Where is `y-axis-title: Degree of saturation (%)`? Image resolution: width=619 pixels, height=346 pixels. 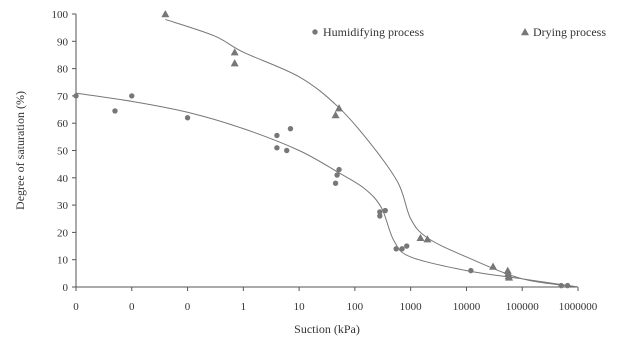
y-axis-title: Degree of saturation (%) is located at coordinates (20, 150).